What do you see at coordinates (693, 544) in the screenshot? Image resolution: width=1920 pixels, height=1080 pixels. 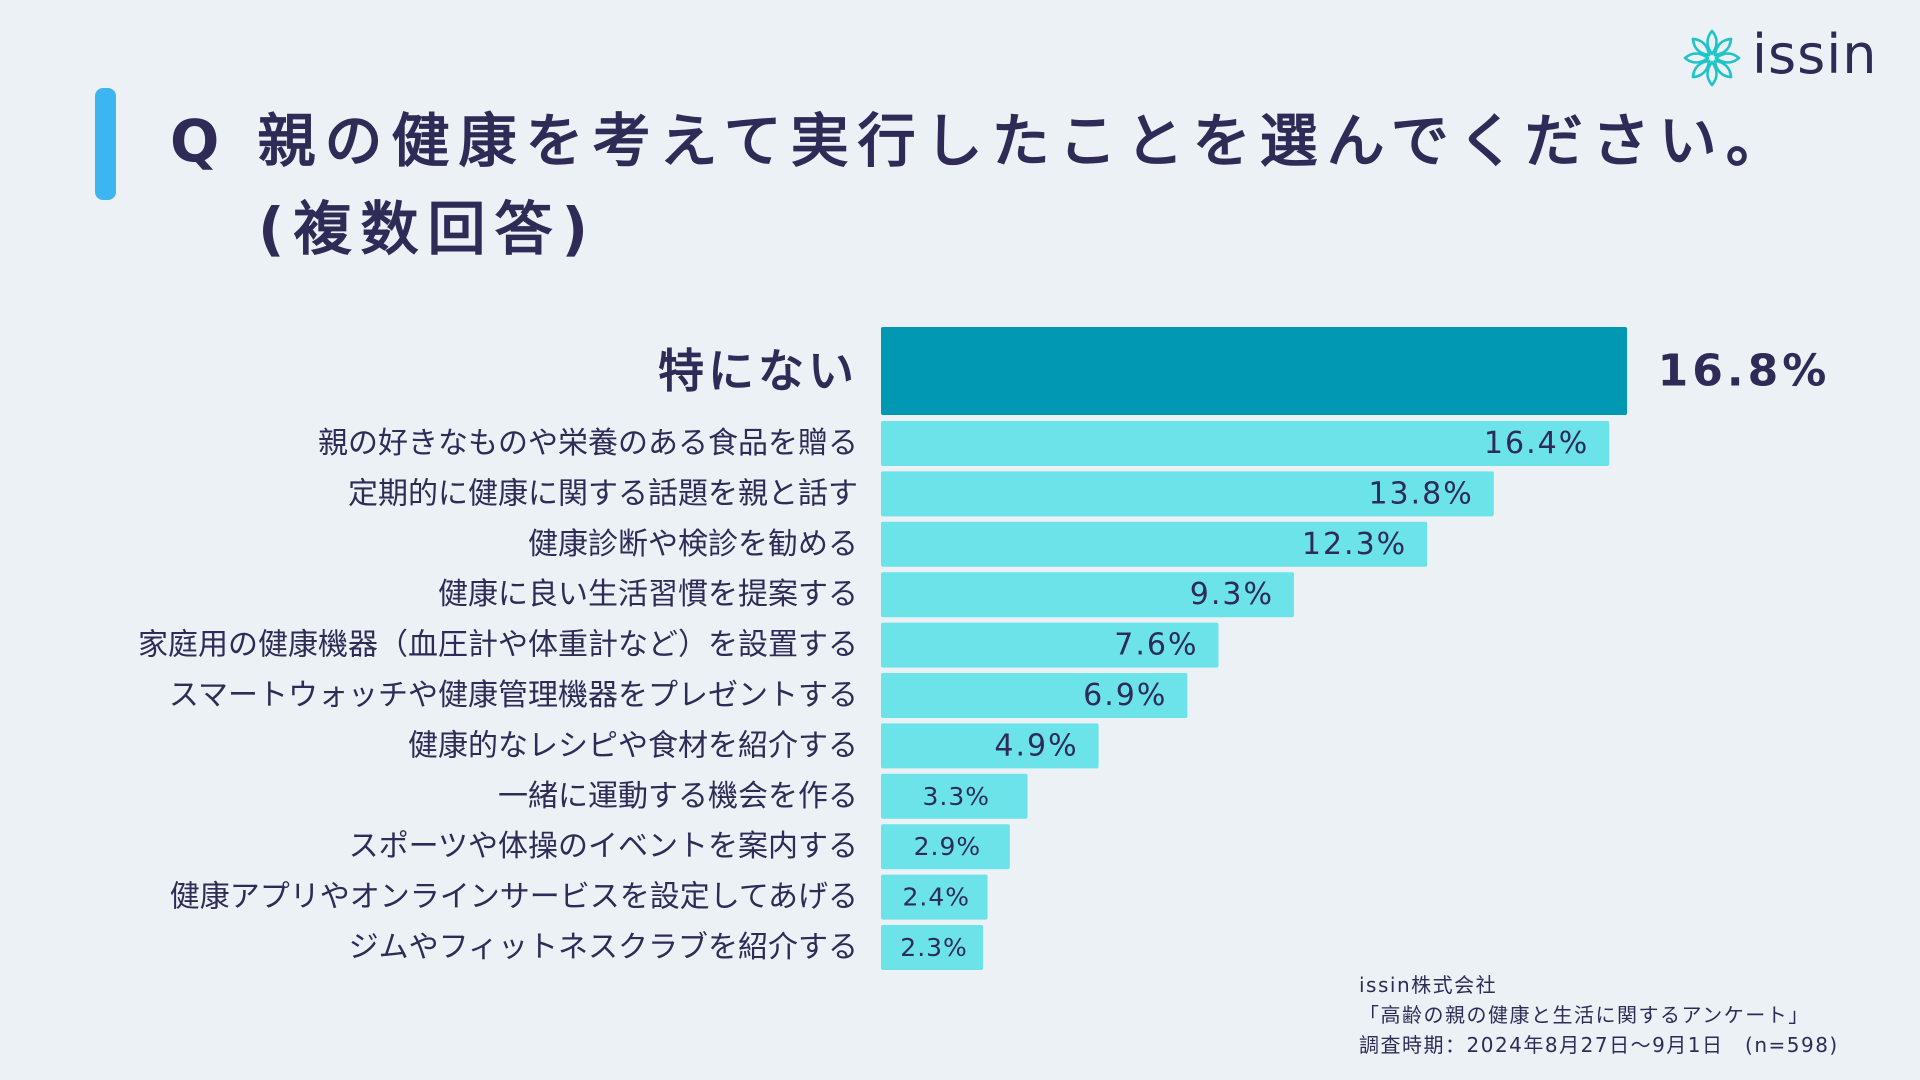 I see `category-label: 健康診断や検診を勧める` at bounding box center [693, 544].